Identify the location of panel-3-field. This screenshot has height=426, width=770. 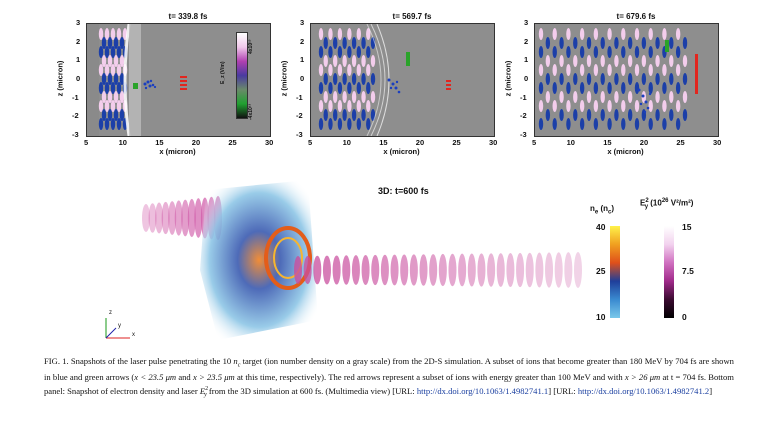
(618, 79).